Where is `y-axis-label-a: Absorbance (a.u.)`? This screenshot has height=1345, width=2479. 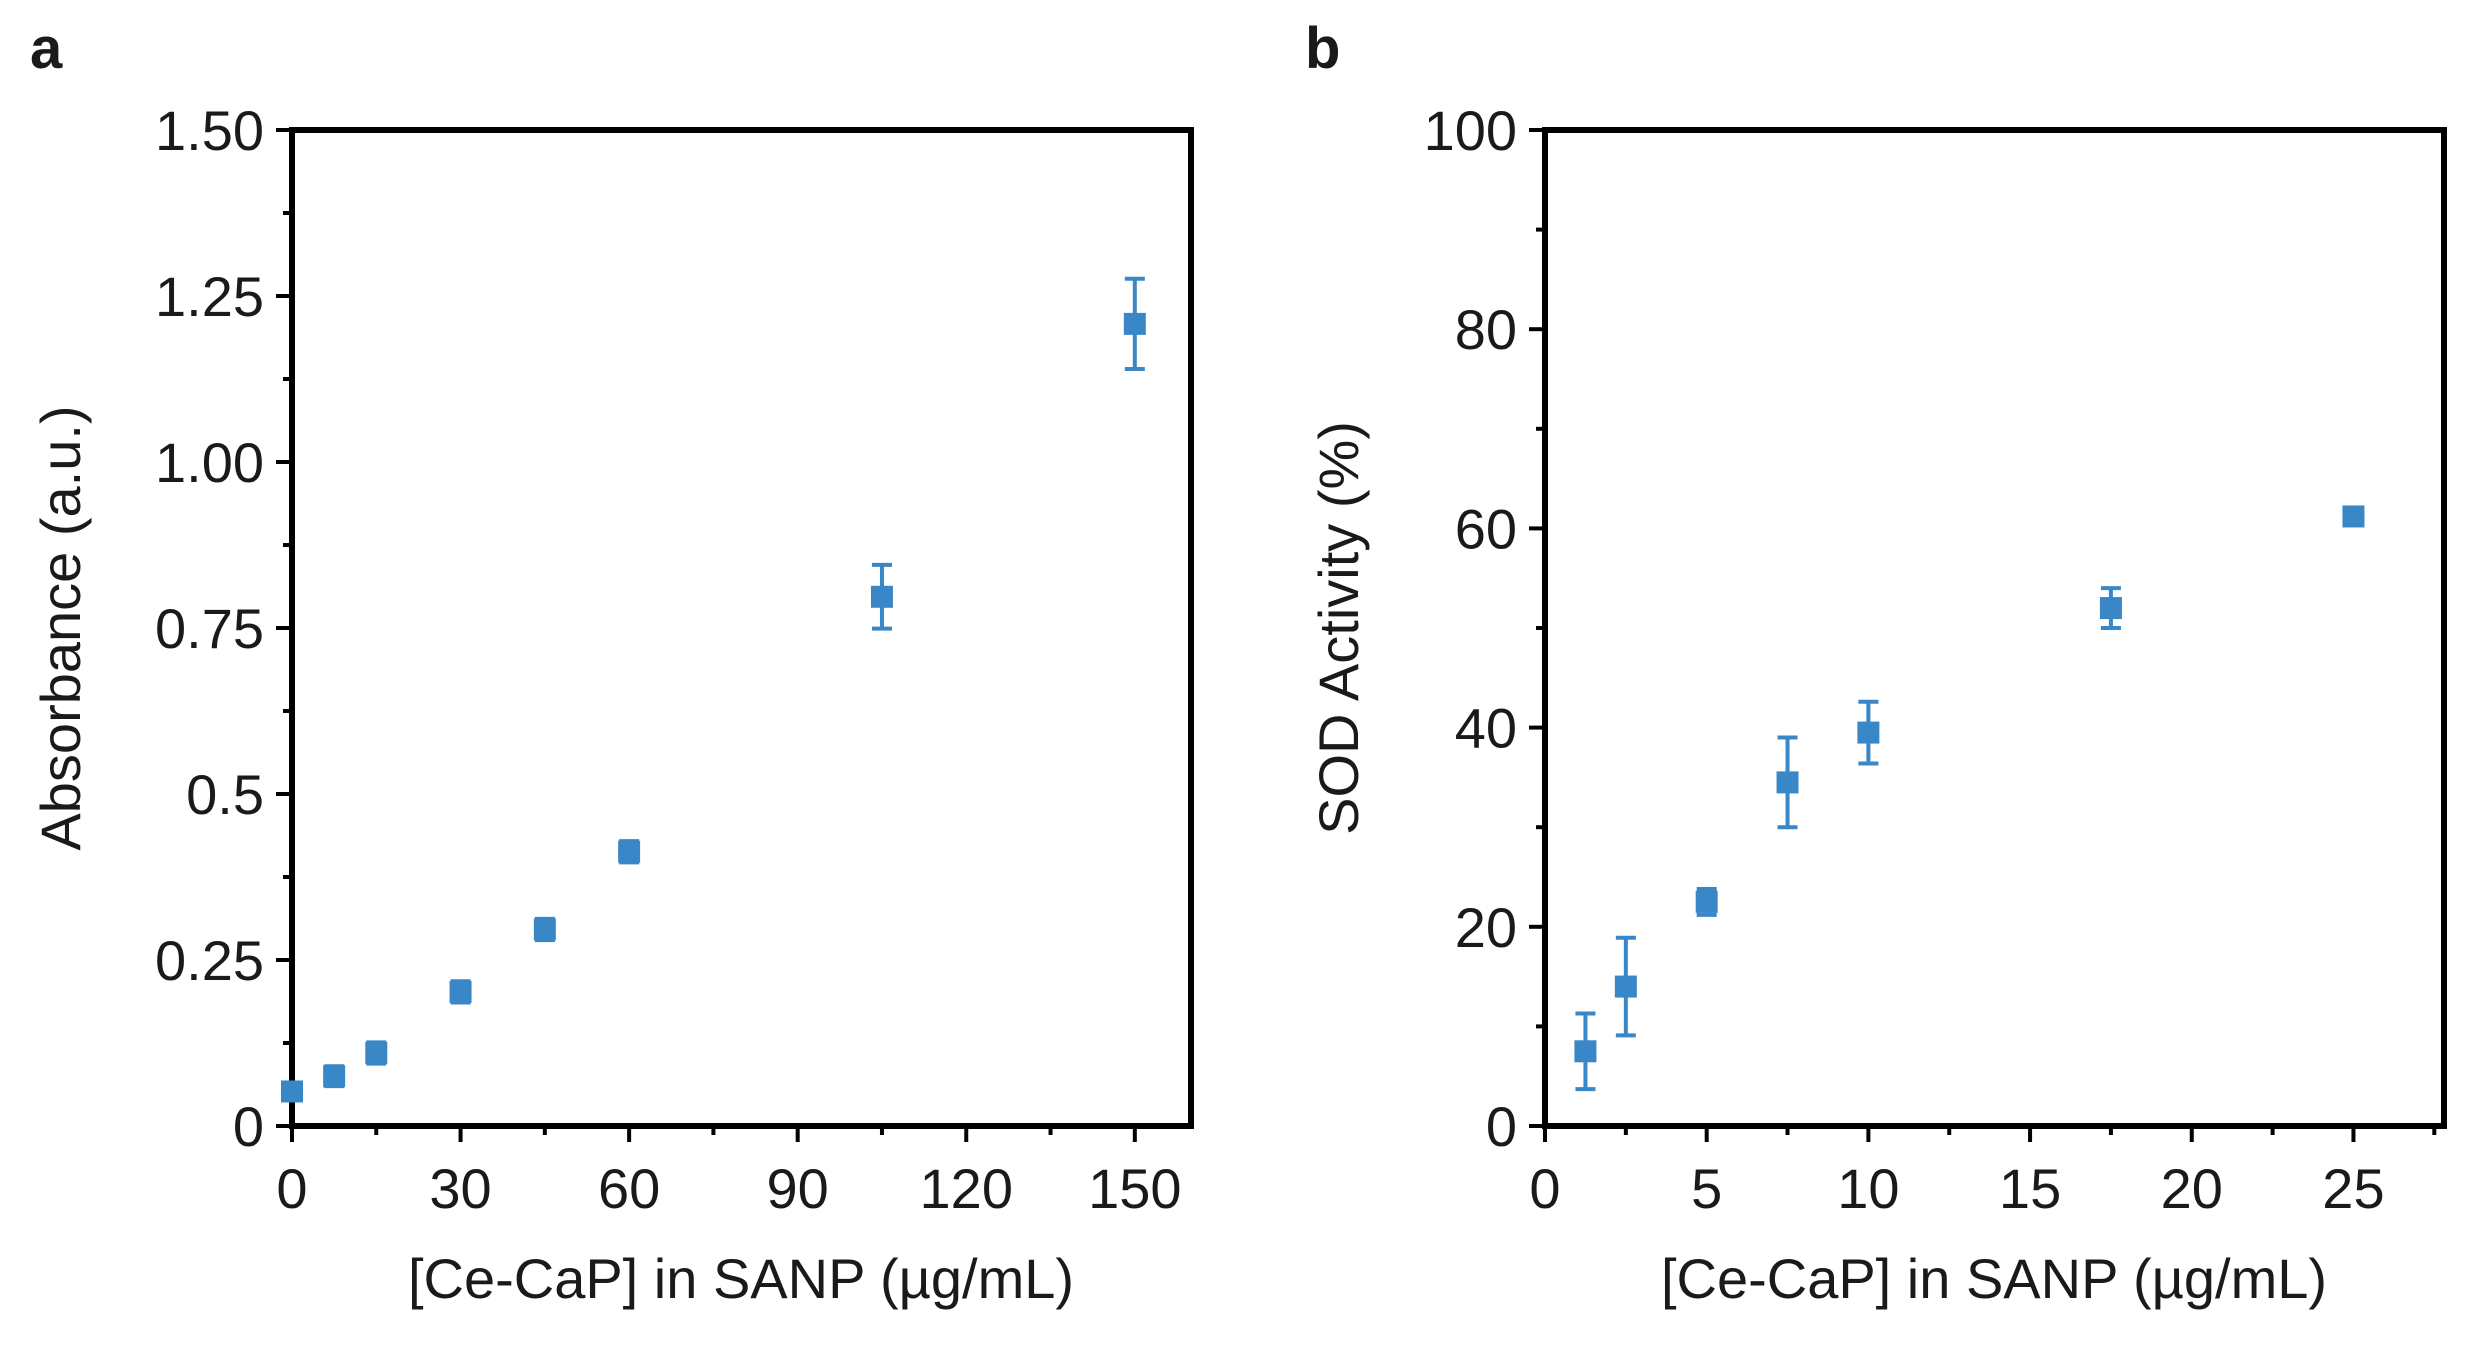
y-axis-label-a: Absorbance (a.u.) is located at coordinates (60, 627).